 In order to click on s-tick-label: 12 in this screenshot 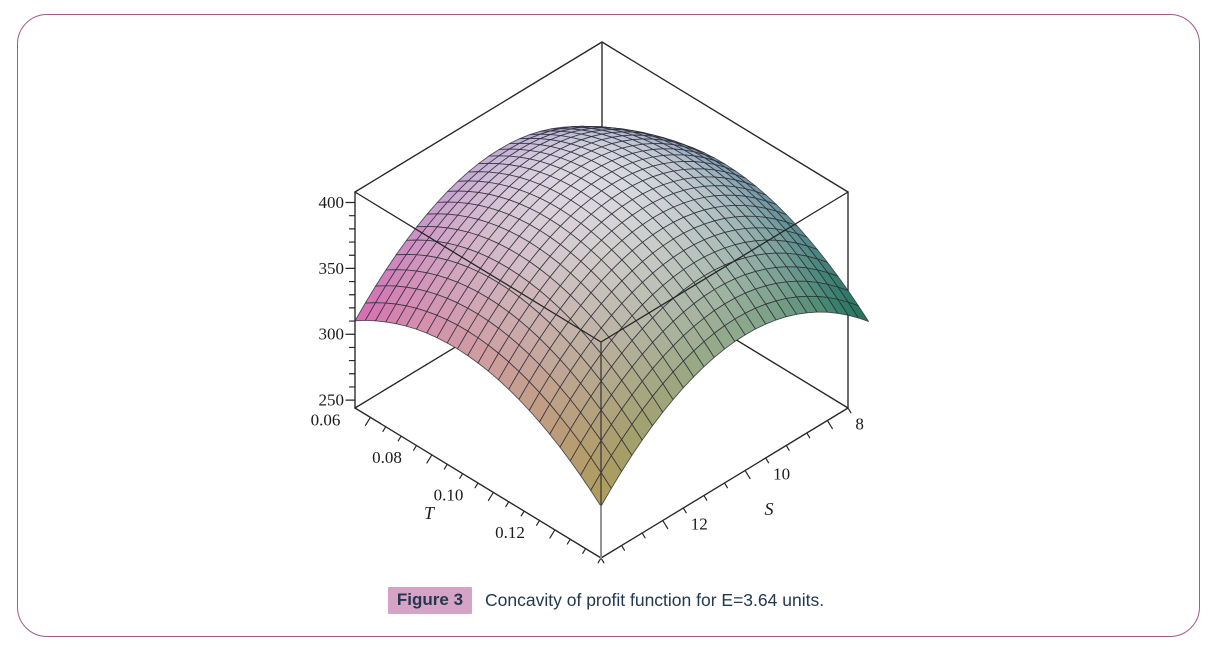, I will do `click(699, 524)`.